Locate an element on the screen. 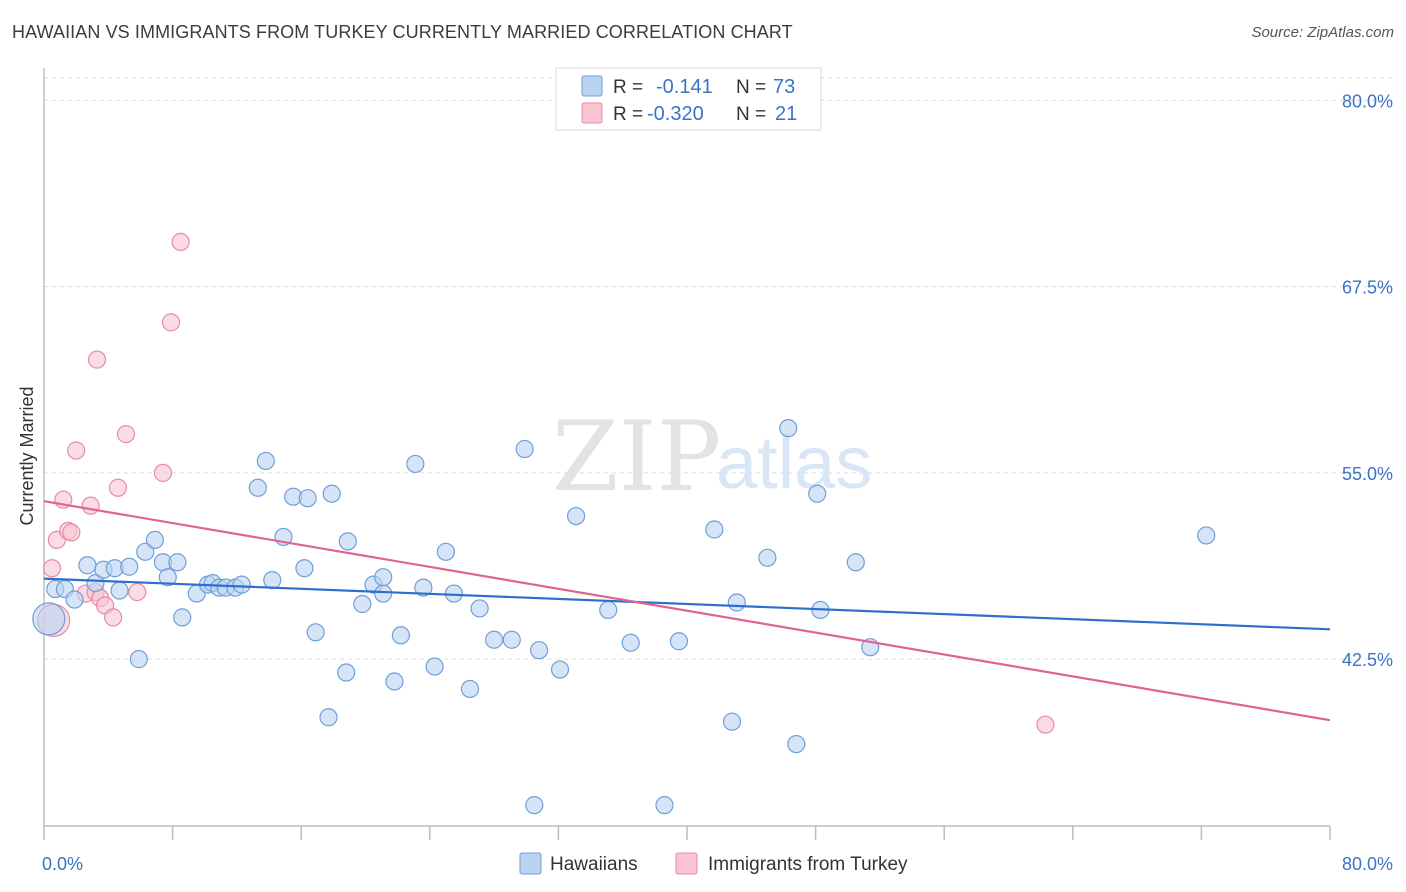 This screenshot has height=892, width=1406. y-axis-title: Currently Married is located at coordinates (27, 455).